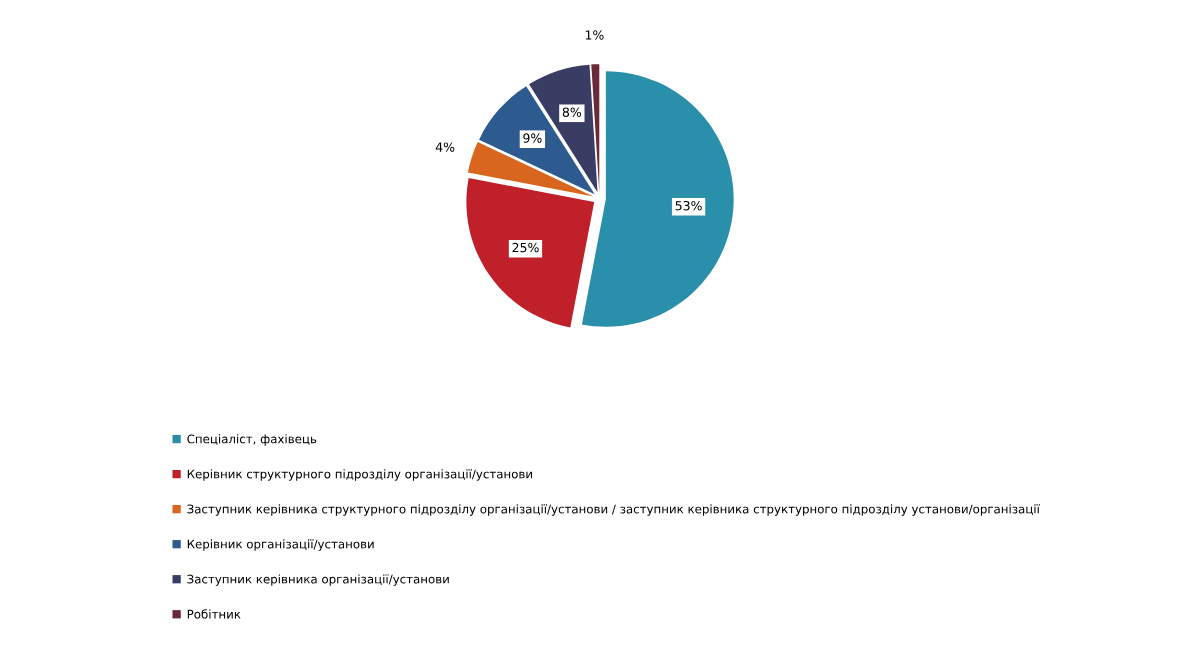  Describe the element at coordinates (214, 614) in the screenshot. I see `legend-label: Робітник` at that location.